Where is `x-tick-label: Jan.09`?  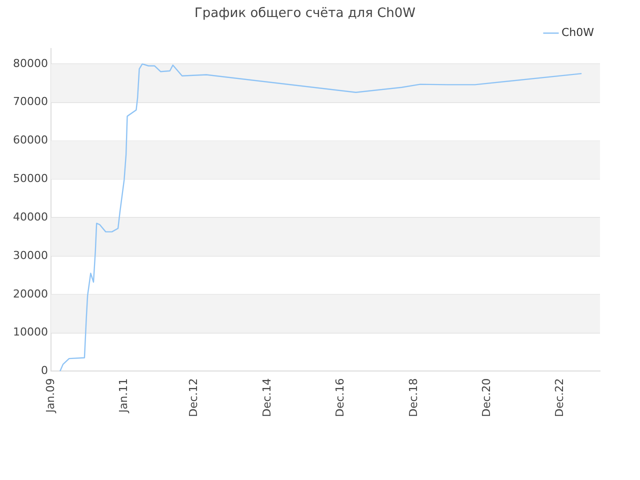 x-tick-label: Jan.09 is located at coordinates (50, 396).